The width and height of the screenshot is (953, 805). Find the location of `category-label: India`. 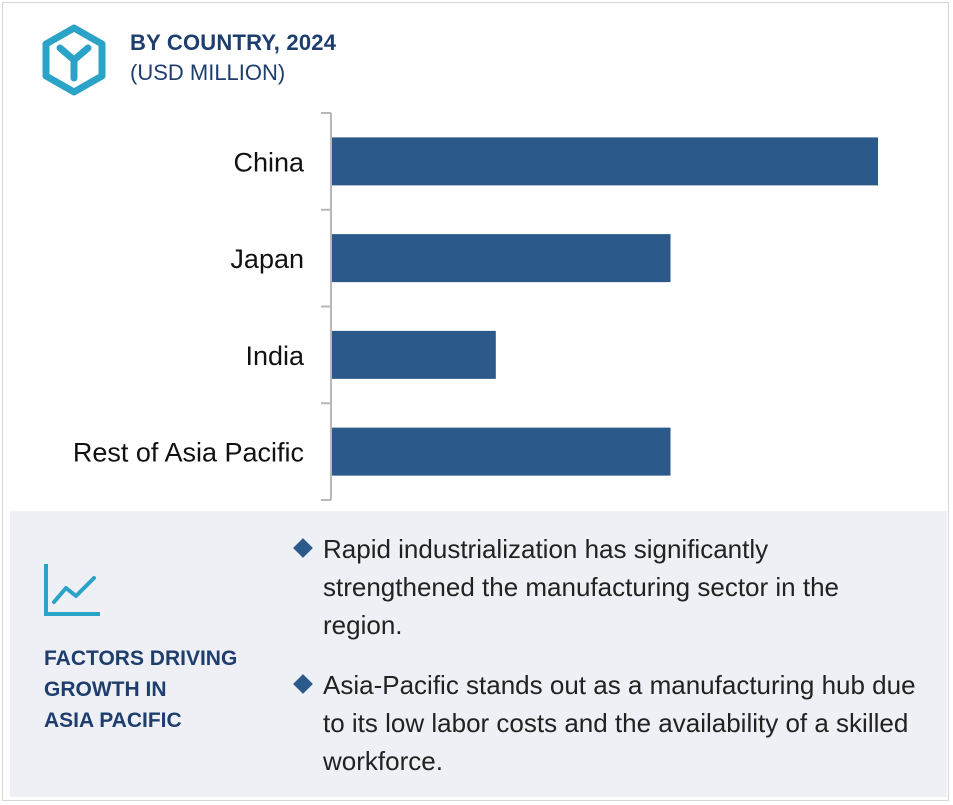

category-label: India is located at coordinates (275, 356).